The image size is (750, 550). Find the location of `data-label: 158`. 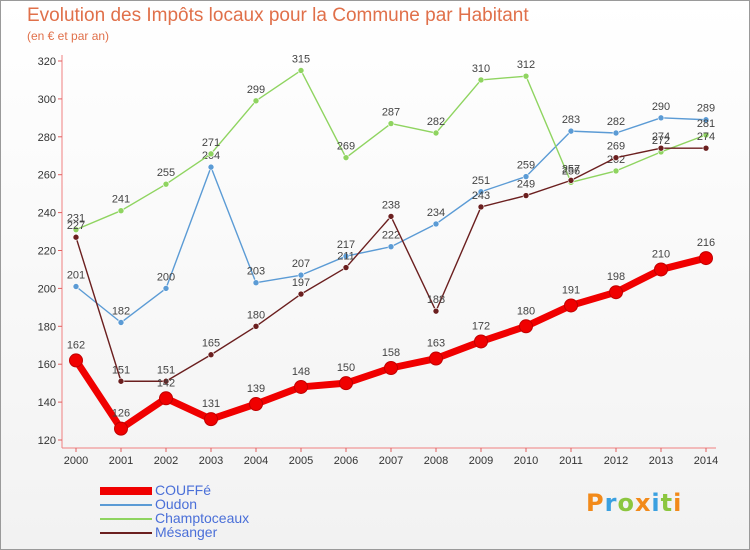

data-label: 158 is located at coordinates (391, 353).